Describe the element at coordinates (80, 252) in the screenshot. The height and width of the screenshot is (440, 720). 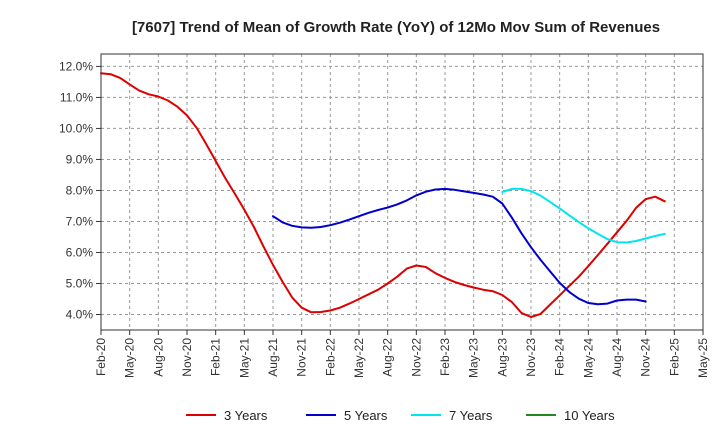
I see `y-tick-label: 6.0%` at that location.